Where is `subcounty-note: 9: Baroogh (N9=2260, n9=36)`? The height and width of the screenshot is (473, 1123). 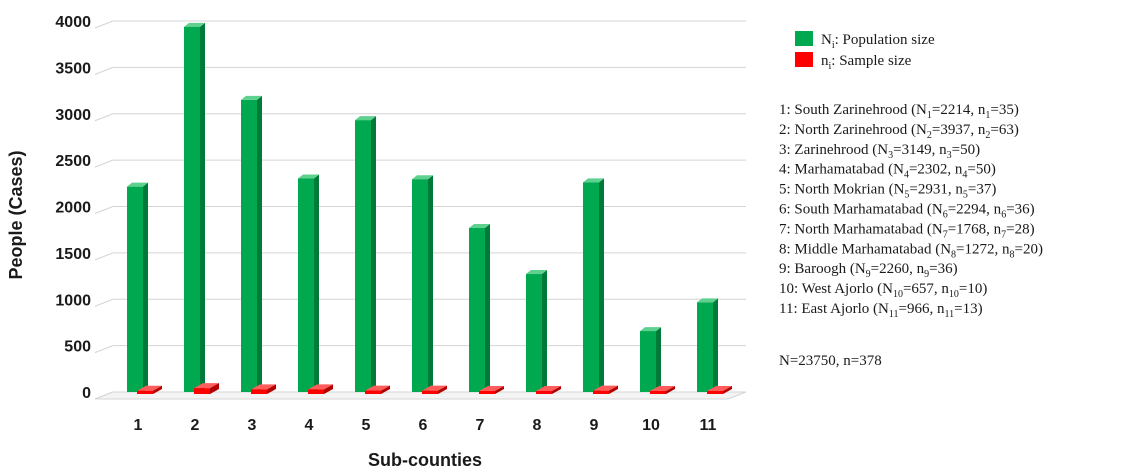
subcounty-note: 9: Baroogh (N9=2260, n9=36) is located at coordinates (868, 270).